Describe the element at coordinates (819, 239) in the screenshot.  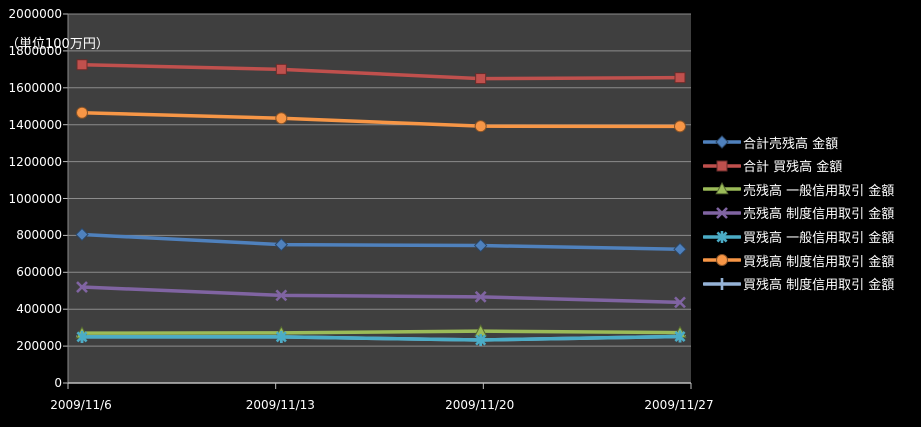
I see `legend-item-label: 買残高 一般信用取引 金額` at that location.